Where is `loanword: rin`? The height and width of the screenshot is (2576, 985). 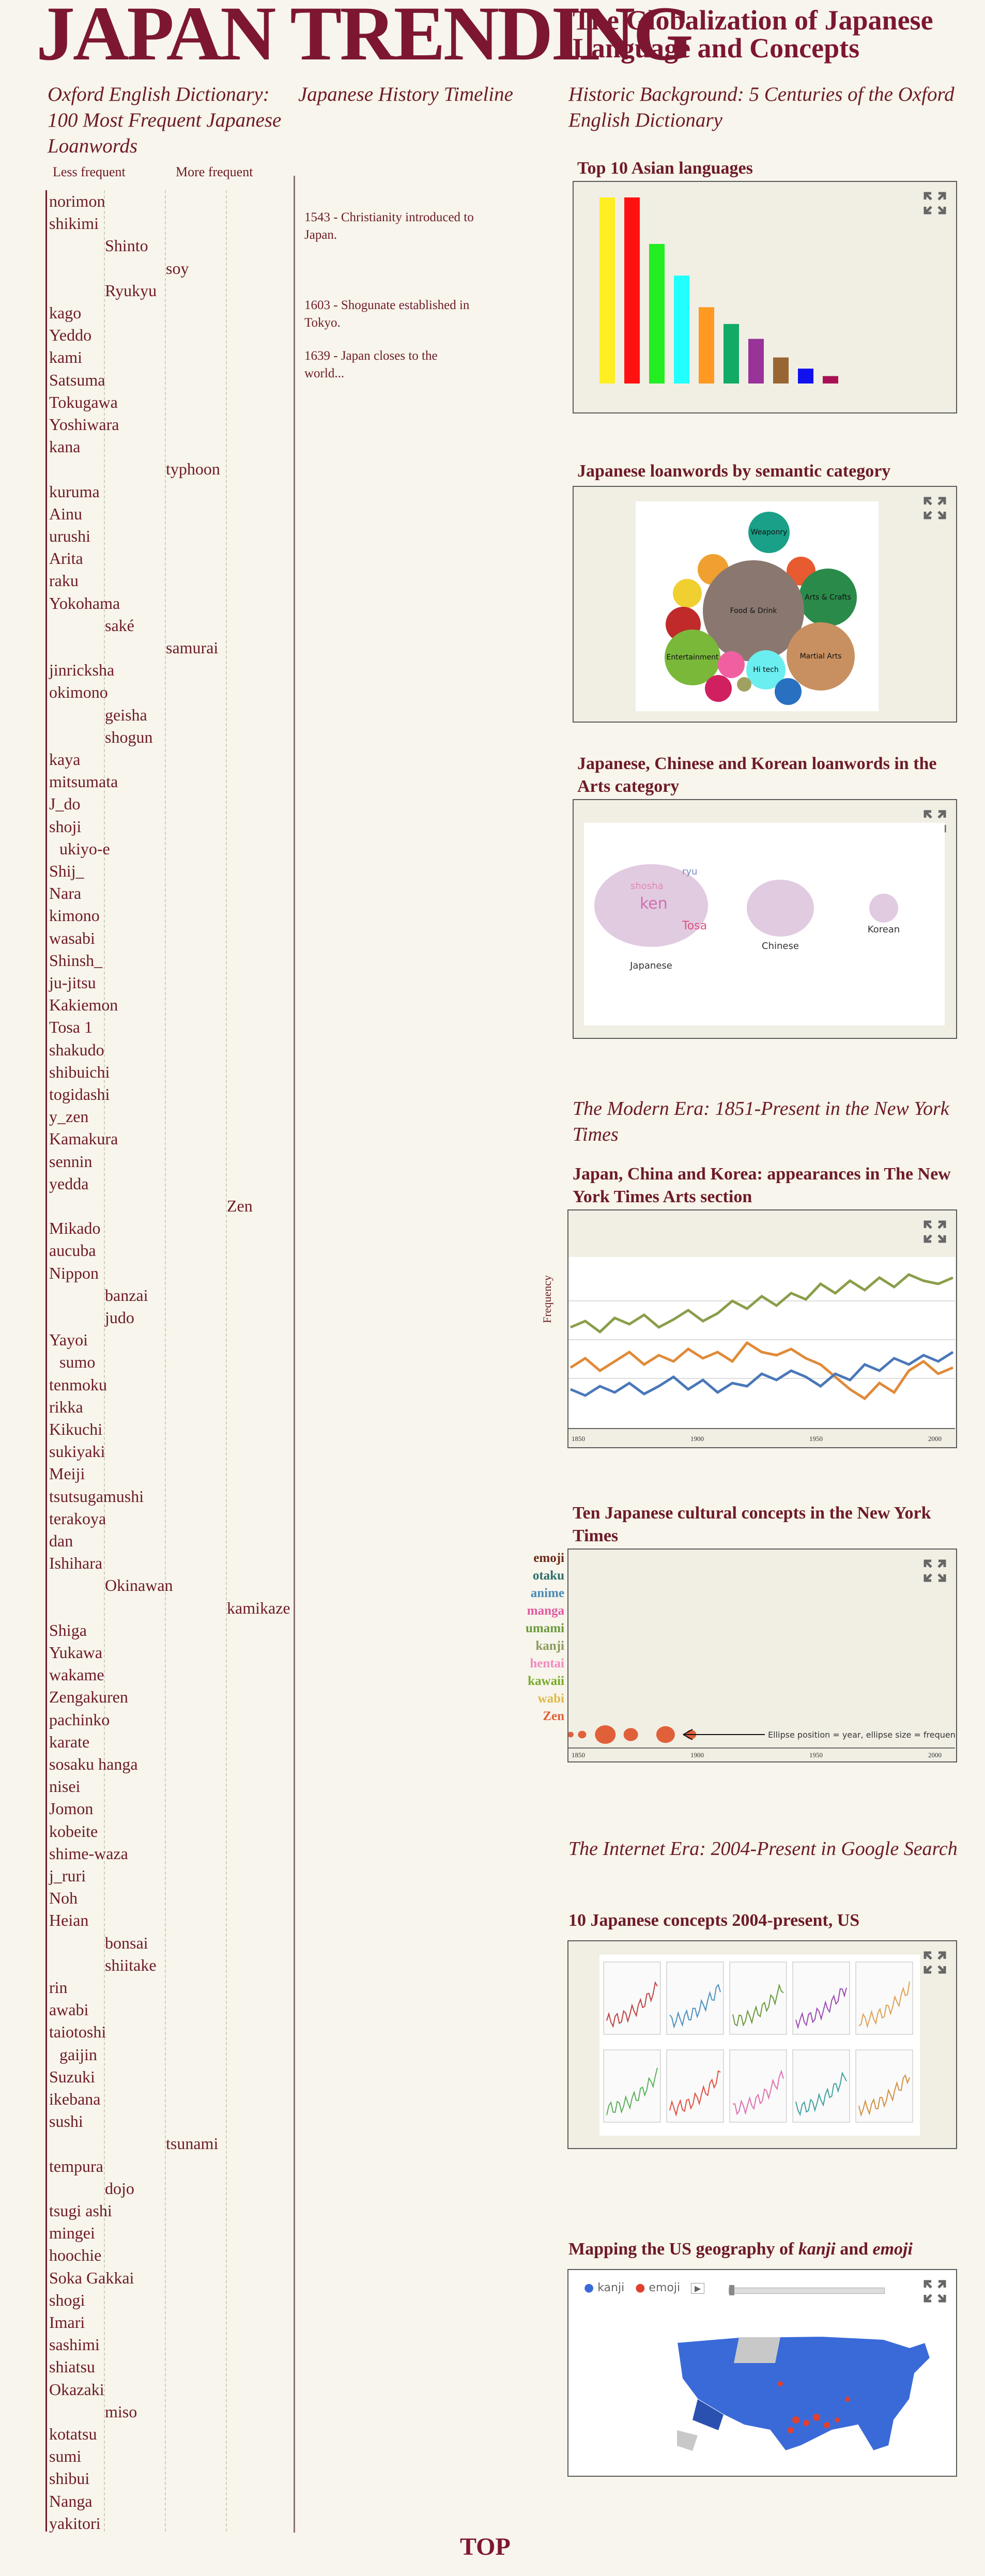 loanword: rin is located at coordinates (59, 1987).